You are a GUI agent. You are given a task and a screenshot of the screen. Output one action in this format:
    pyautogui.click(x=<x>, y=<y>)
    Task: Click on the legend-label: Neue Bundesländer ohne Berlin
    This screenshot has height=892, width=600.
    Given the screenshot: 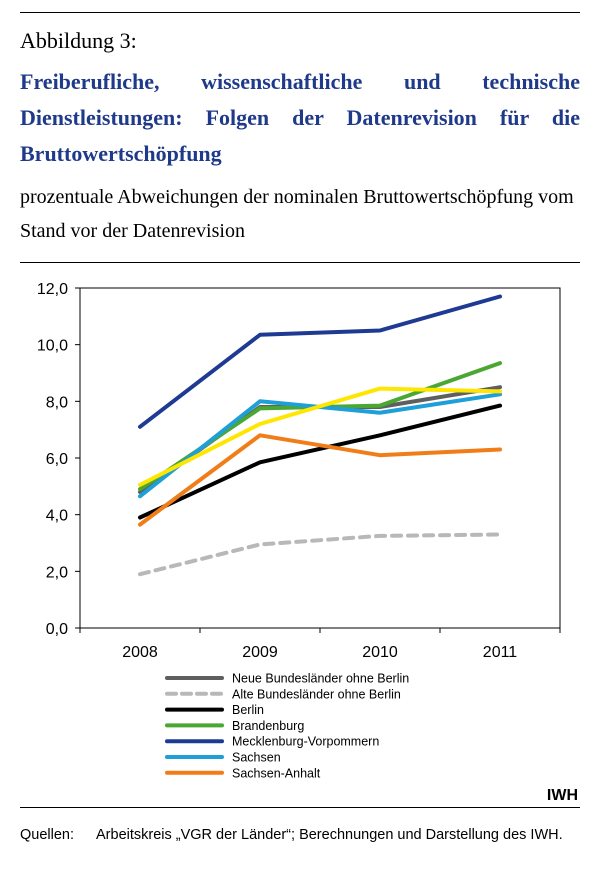 What is the action you would take?
    pyautogui.click(x=320, y=679)
    